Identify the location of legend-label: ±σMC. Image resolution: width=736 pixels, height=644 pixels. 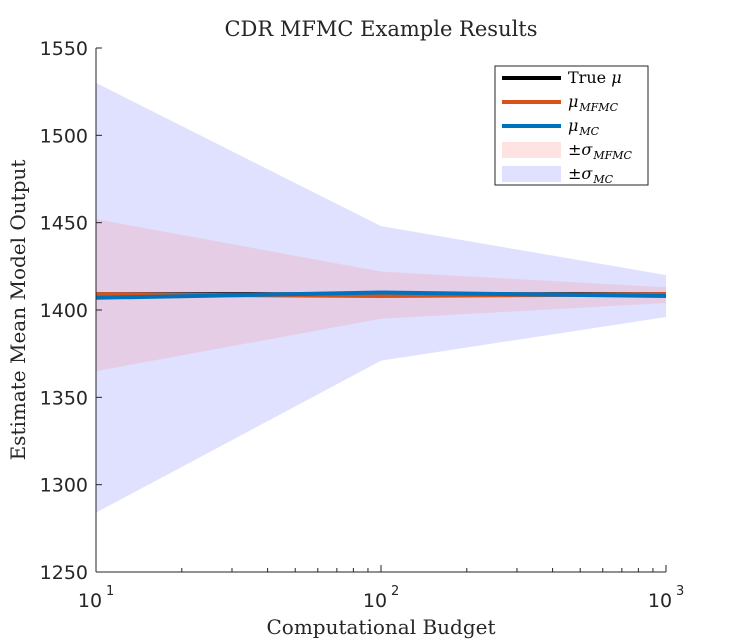
(591, 175).